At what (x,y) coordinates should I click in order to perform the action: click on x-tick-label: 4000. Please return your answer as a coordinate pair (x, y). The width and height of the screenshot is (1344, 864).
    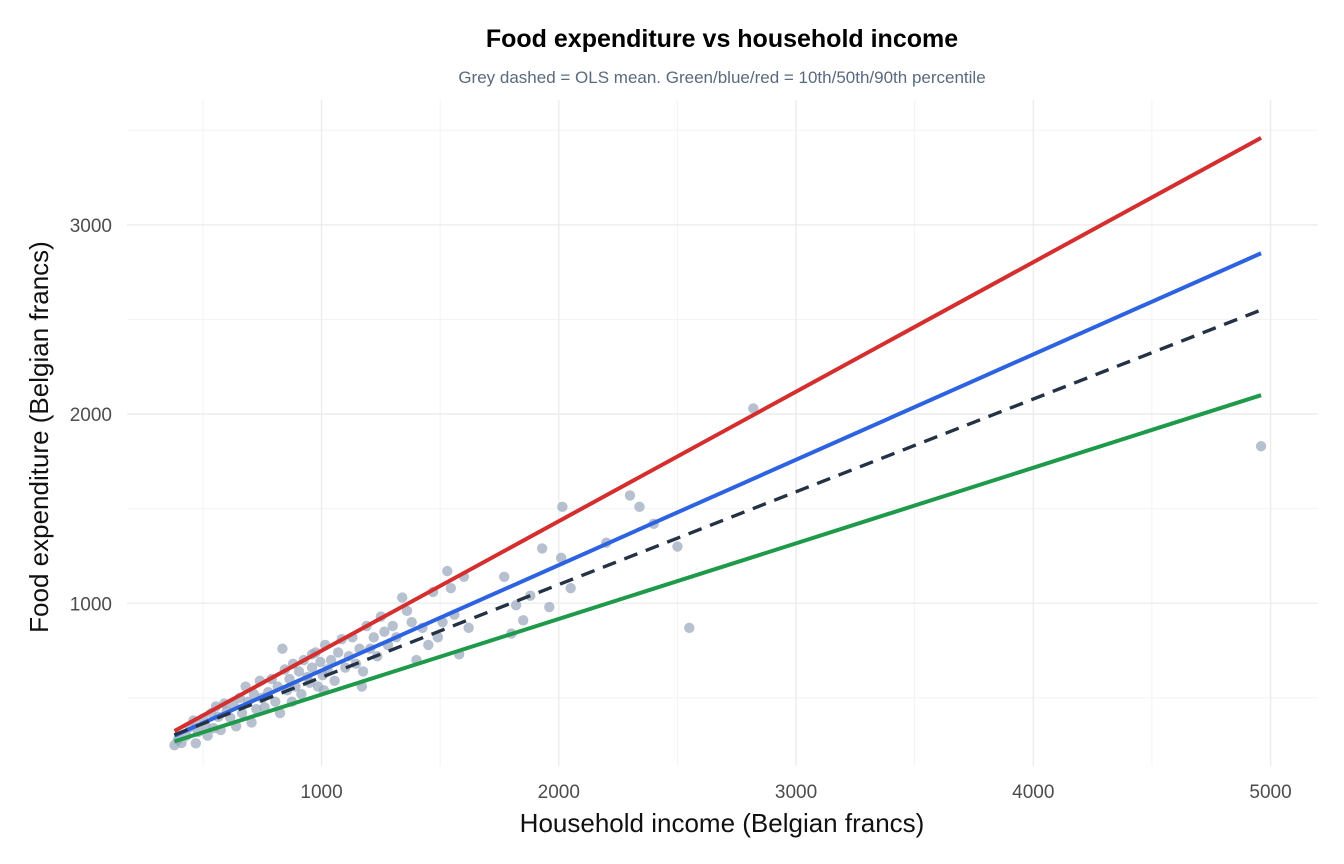
    Looking at the image, I should click on (1033, 792).